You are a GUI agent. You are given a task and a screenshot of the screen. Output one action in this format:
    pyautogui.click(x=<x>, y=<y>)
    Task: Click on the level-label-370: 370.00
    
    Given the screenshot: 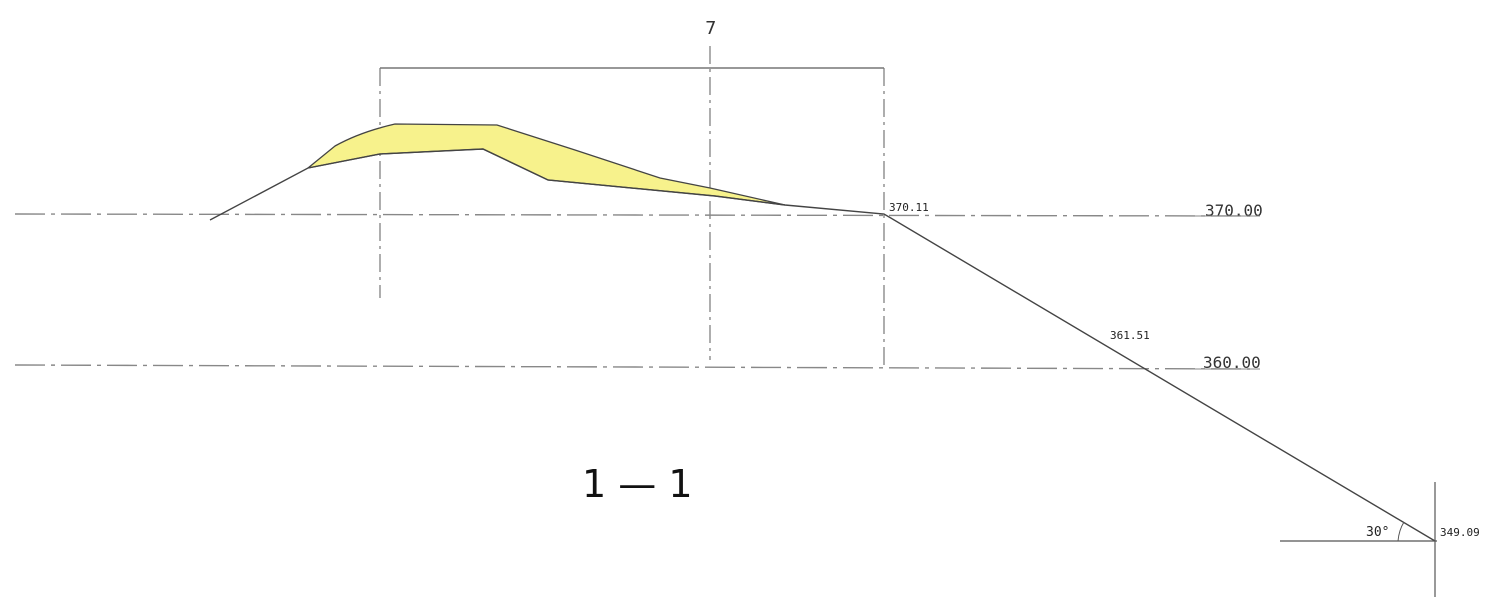 What is the action you would take?
    pyautogui.click(x=1234, y=210)
    